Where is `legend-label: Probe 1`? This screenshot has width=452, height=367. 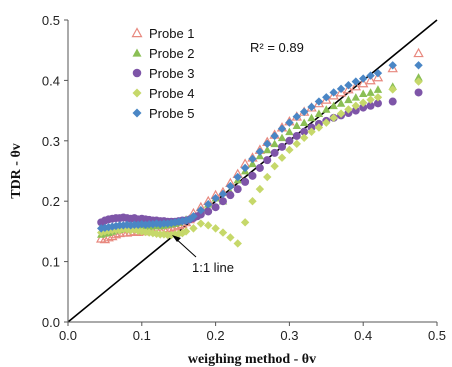
legend-label: Probe 1 is located at coordinates (172, 33).